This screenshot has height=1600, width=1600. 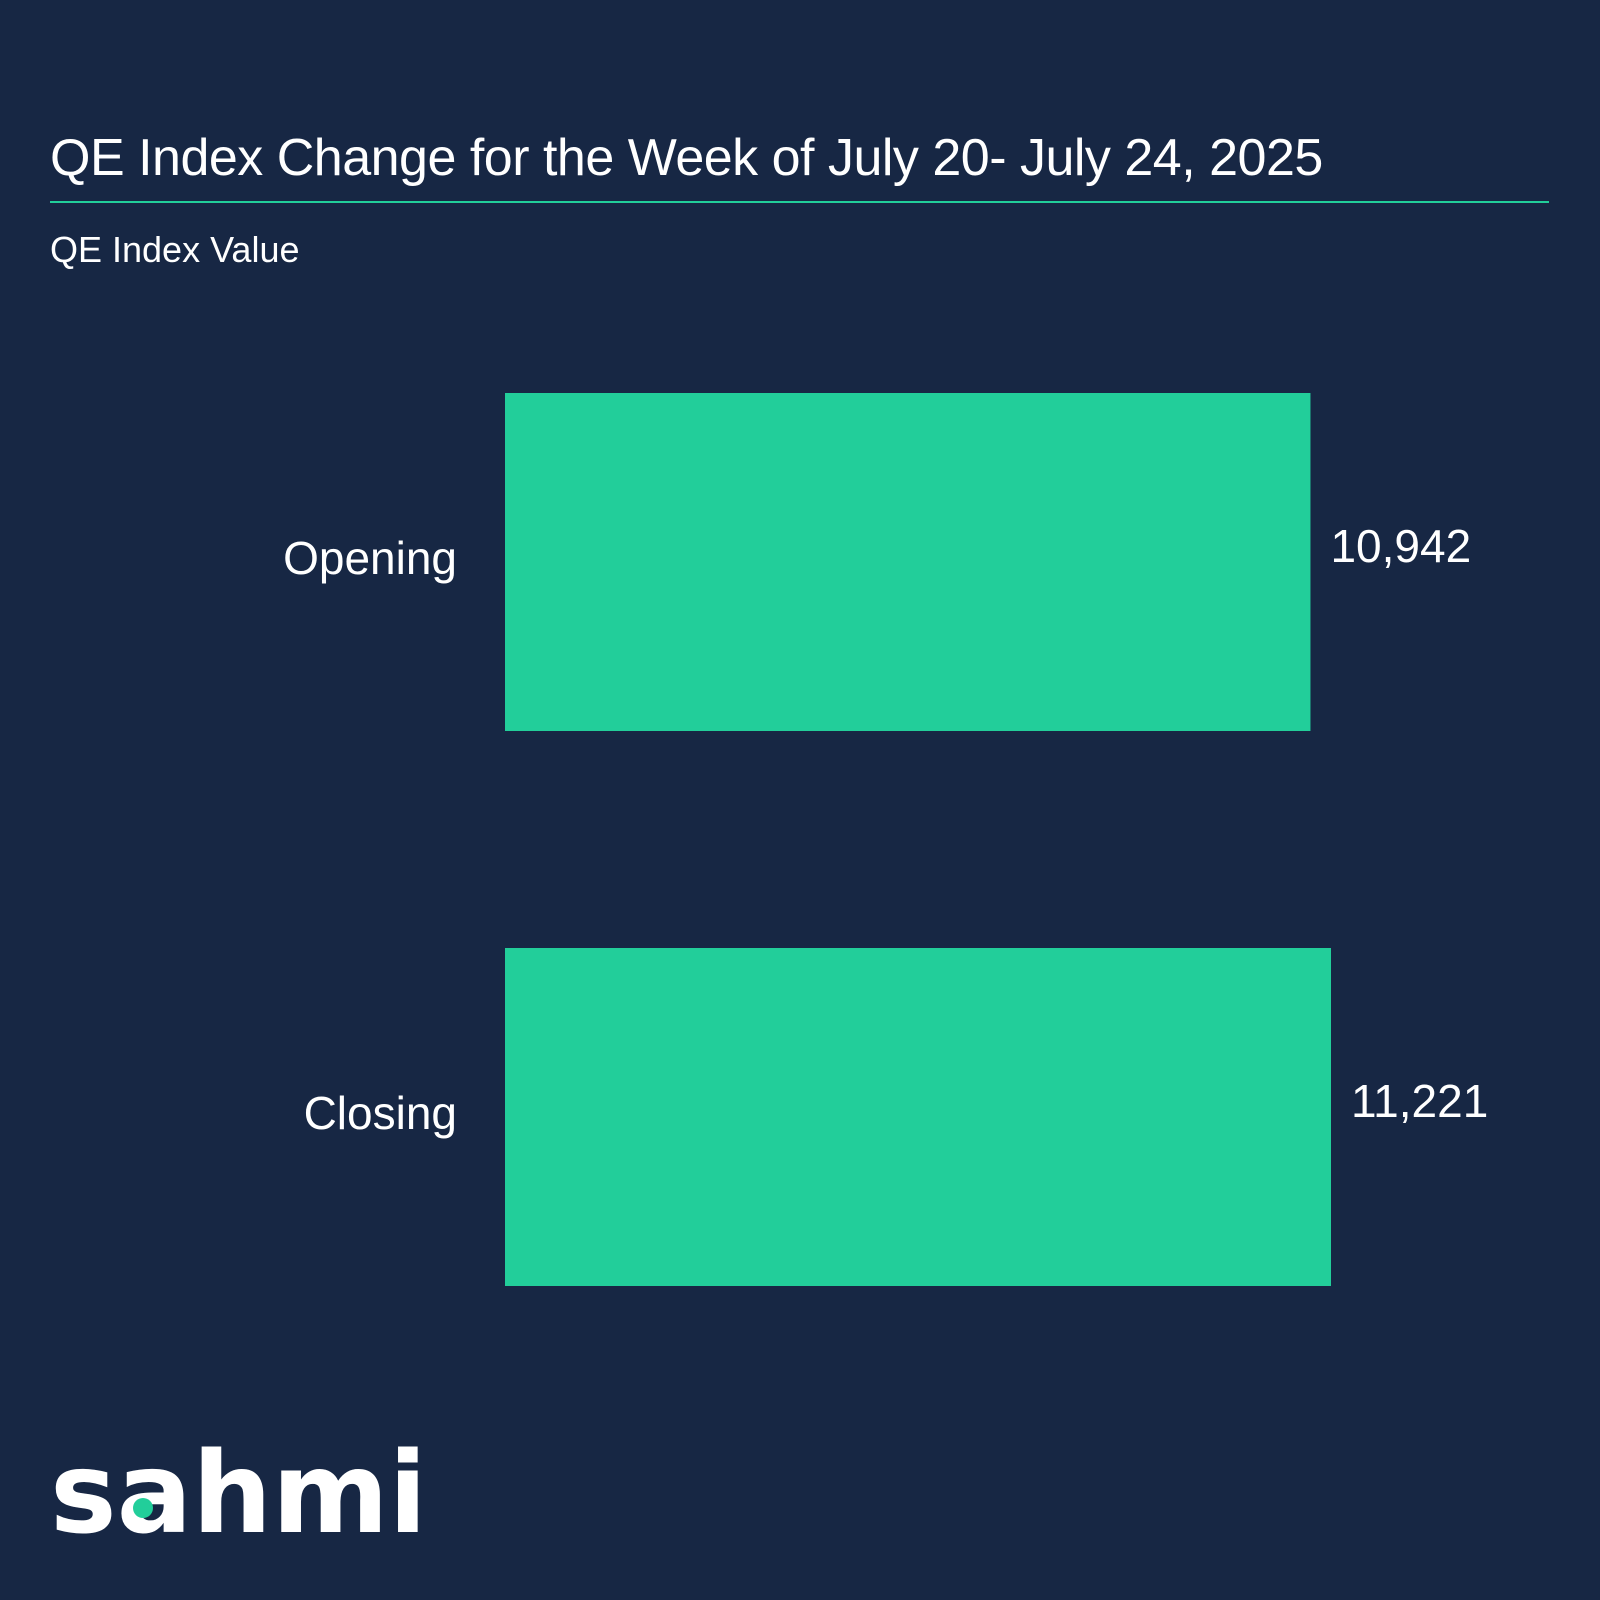 What do you see at coordinates (918, 1117) in the screenshot?
I see `bar-closing` at bounding box center [918, 1117].